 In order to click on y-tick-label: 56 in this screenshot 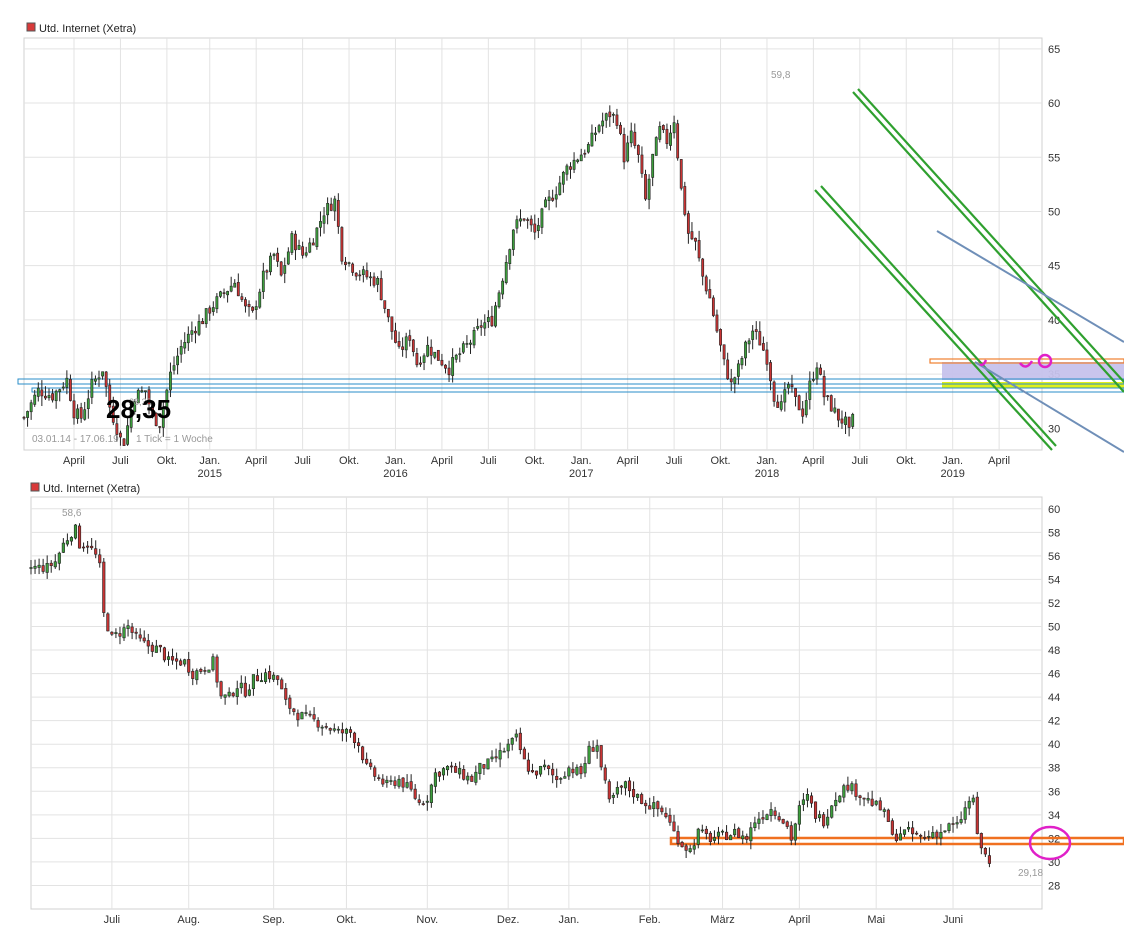, I will do `click(1054, 557)`.